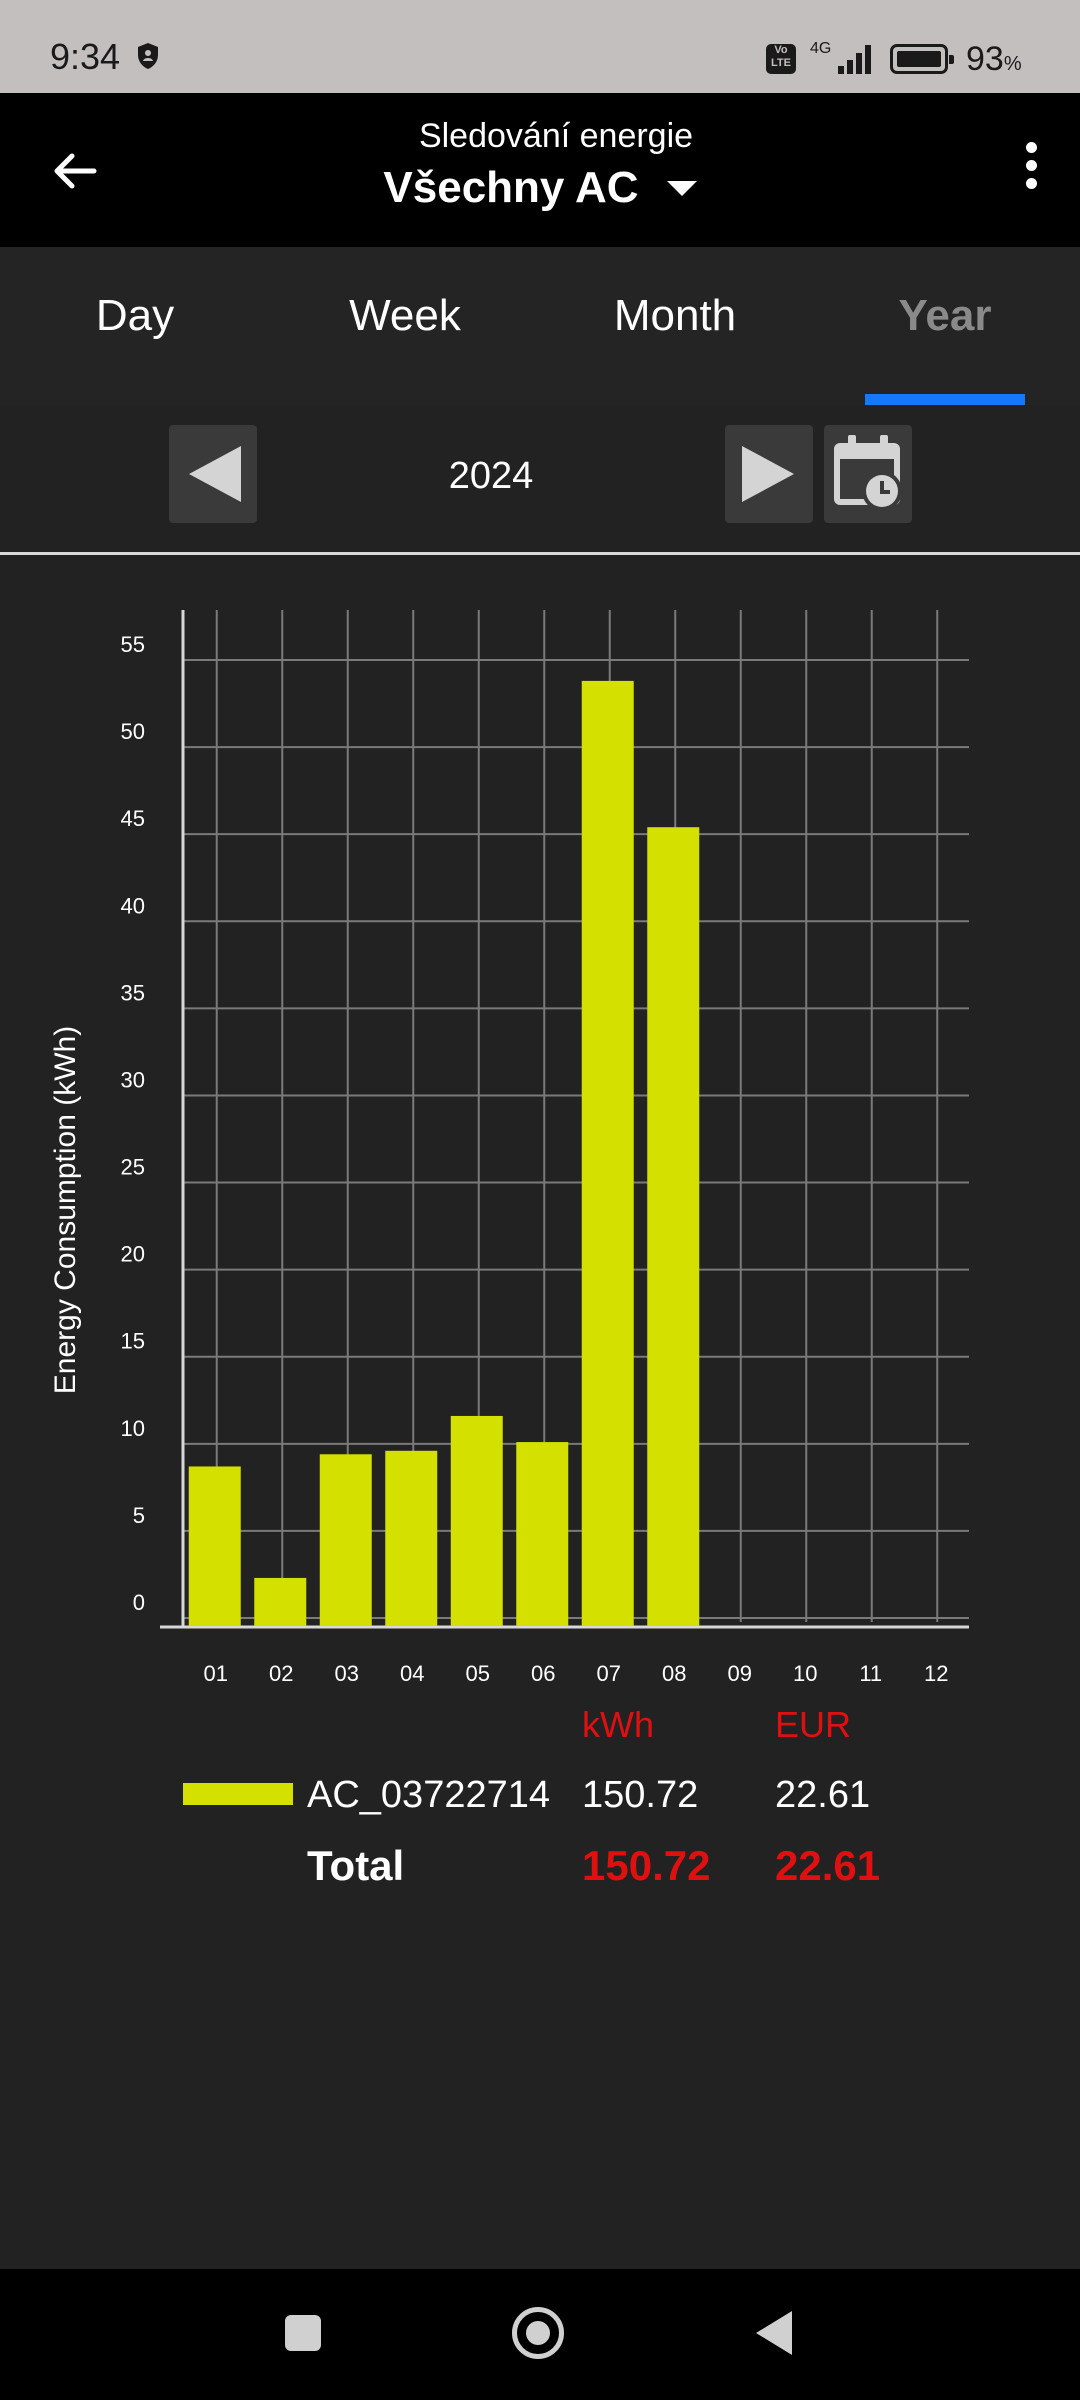  I want to click on device-name: AC_03722714, so click(428, 1795).